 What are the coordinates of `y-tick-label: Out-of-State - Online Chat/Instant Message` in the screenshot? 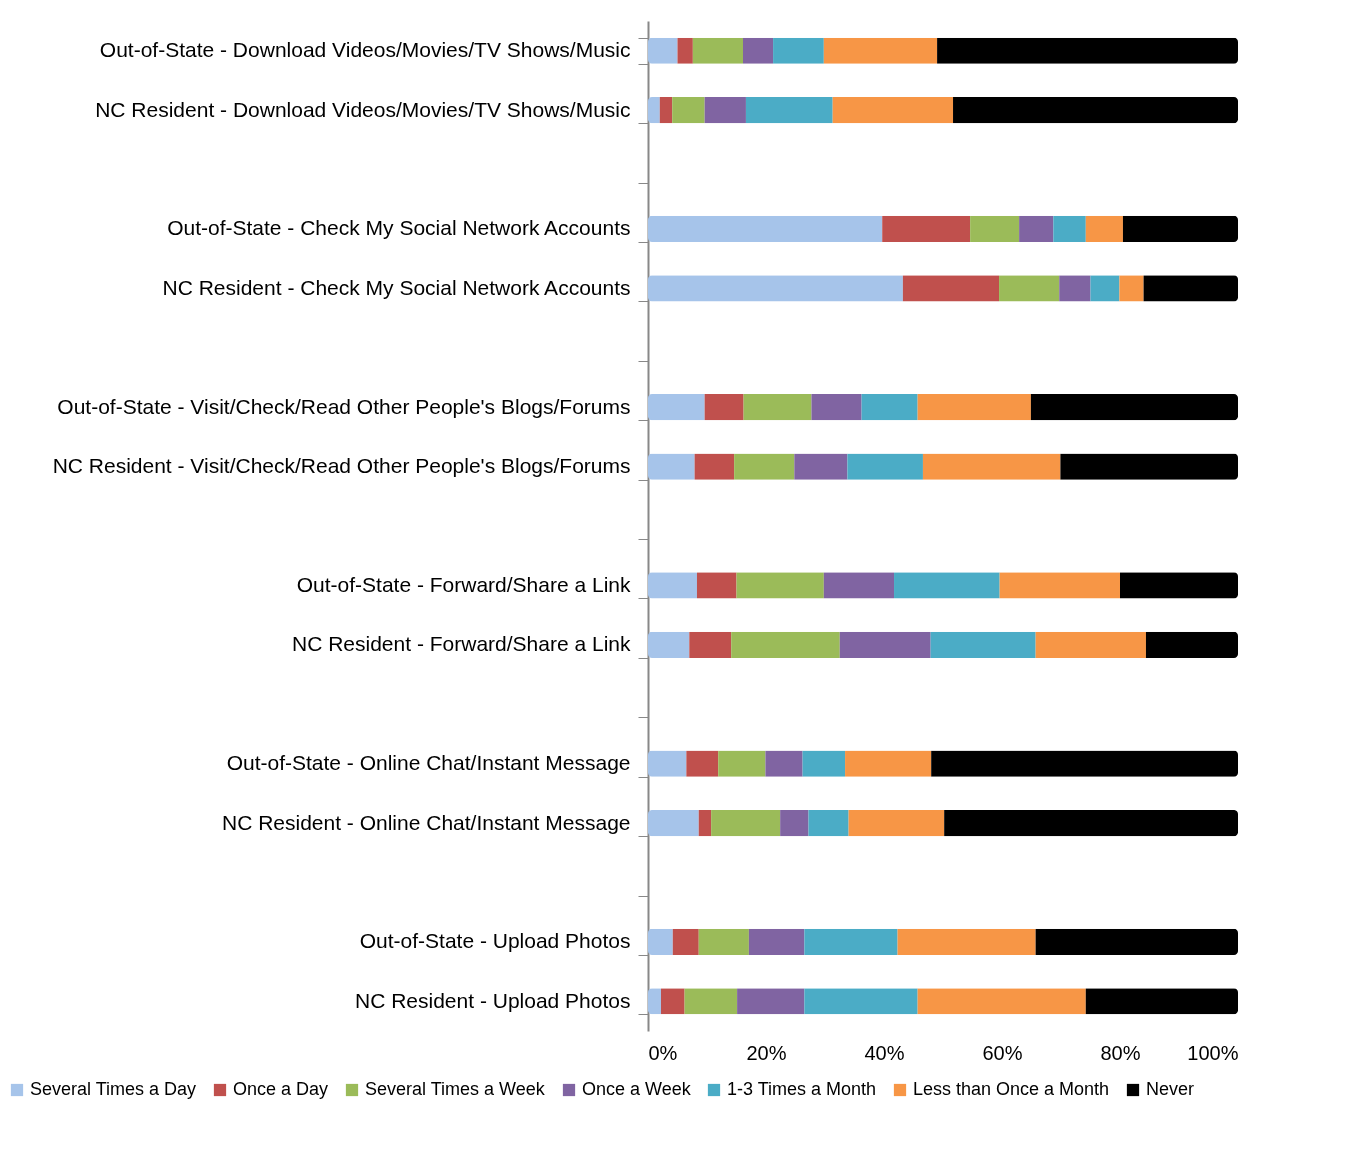 It's located at (428, 763).